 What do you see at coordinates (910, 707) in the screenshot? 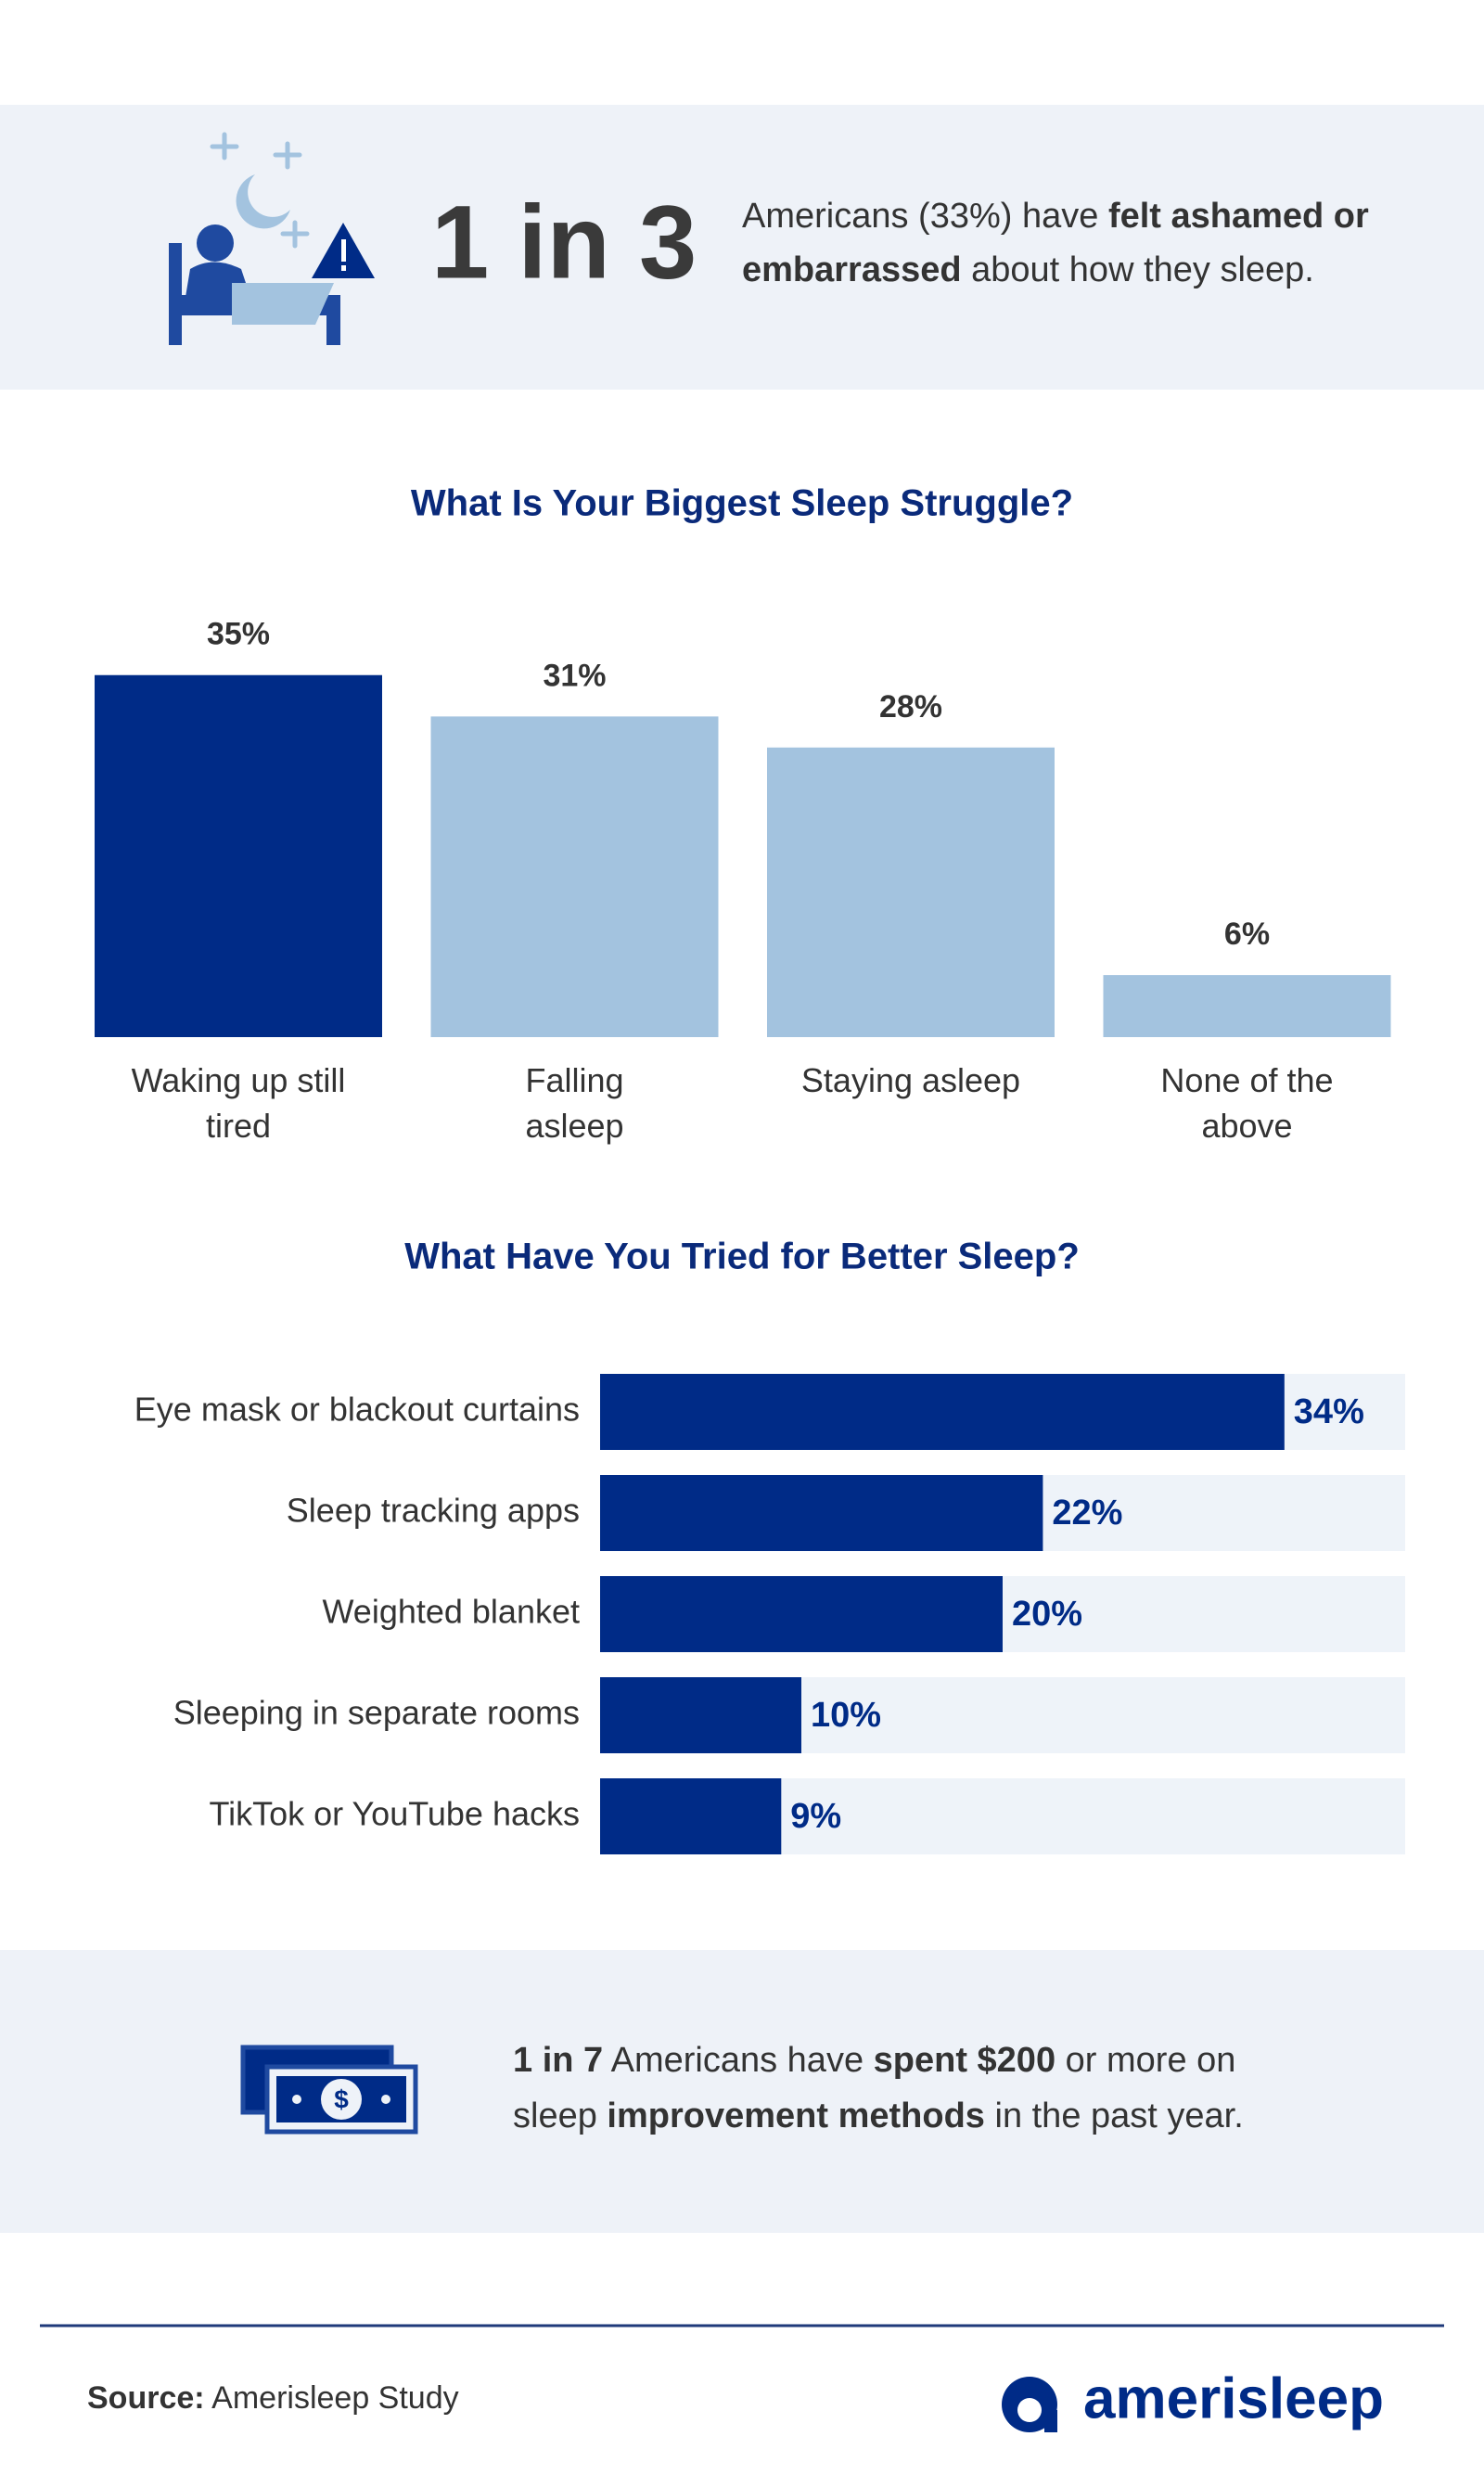
I see `value-label: 28%` at bounding box center [910, 707].